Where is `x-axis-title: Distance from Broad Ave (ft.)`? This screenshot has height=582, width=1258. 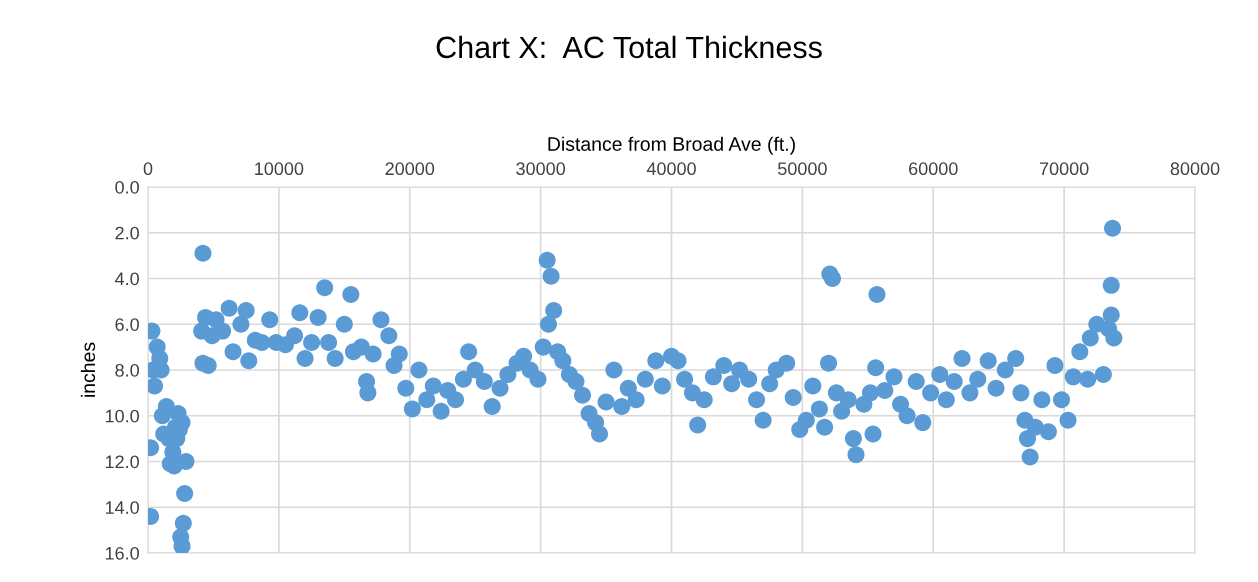 x-axis-title: Distance from Broad Ave (ft.) is located at coordinates (671, 145).